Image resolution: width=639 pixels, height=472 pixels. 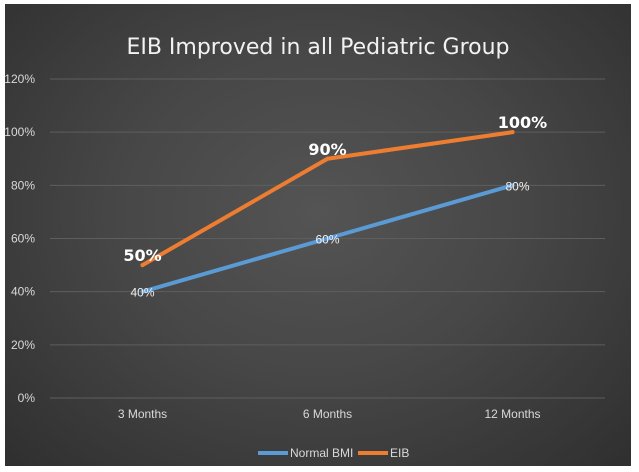 What do you see at coordinates (27, 398) in the screenshot?
I see `y-tick-label: 0%` at bounding box center [27, 398].